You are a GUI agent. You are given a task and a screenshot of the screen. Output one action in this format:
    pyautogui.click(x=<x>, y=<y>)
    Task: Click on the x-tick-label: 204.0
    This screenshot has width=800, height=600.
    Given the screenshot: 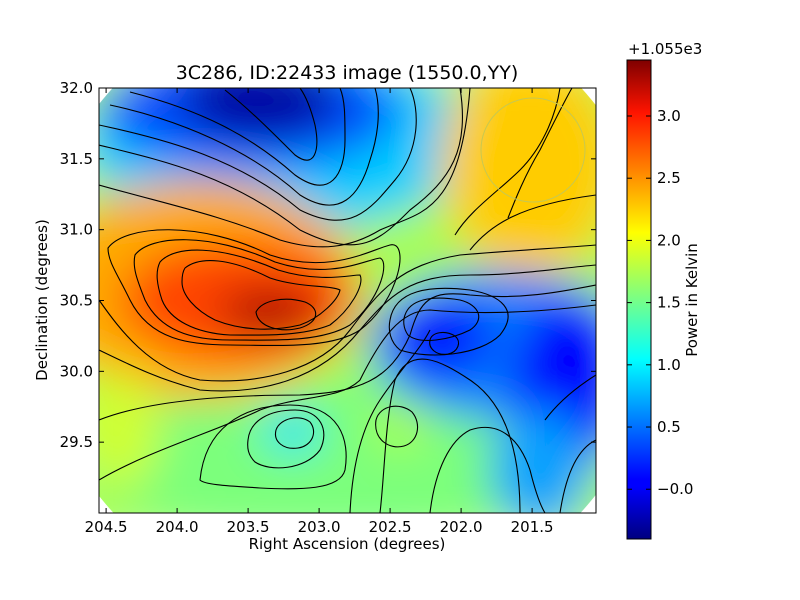 What is the action you would take?
    pyautogui.click(x=177, y=527)
    